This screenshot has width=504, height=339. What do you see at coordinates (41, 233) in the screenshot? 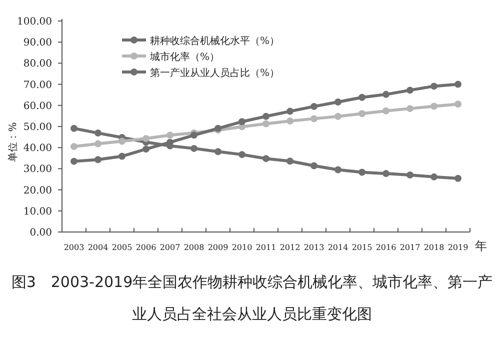
I see `y-tick-label: 0.00` at bounding box center [41, 233].